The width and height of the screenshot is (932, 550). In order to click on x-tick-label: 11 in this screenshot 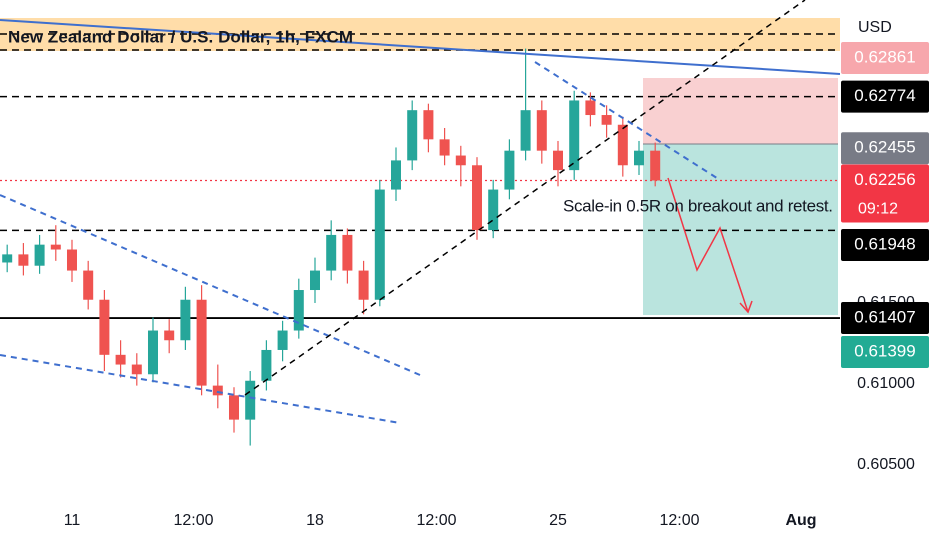, I will do `click(72, 520)`.